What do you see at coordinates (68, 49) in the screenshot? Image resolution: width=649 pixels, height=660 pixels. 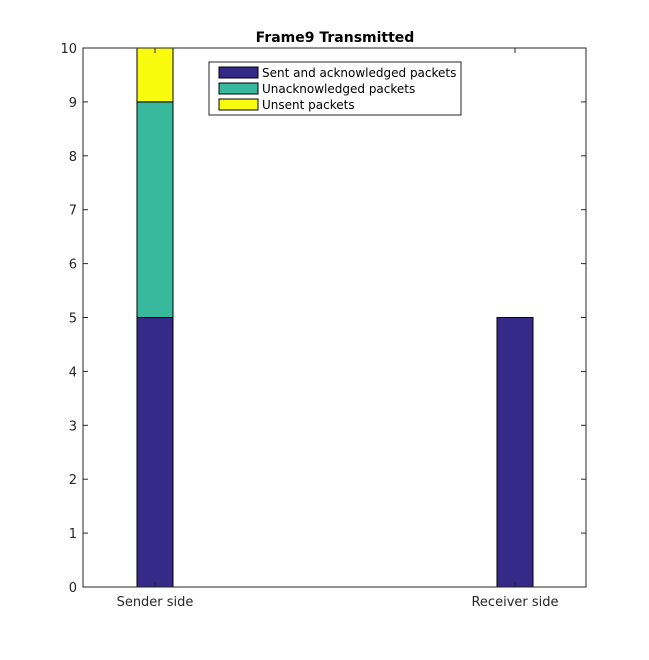 I see `y-tick-label: 10` at bounding box center [68, 49].